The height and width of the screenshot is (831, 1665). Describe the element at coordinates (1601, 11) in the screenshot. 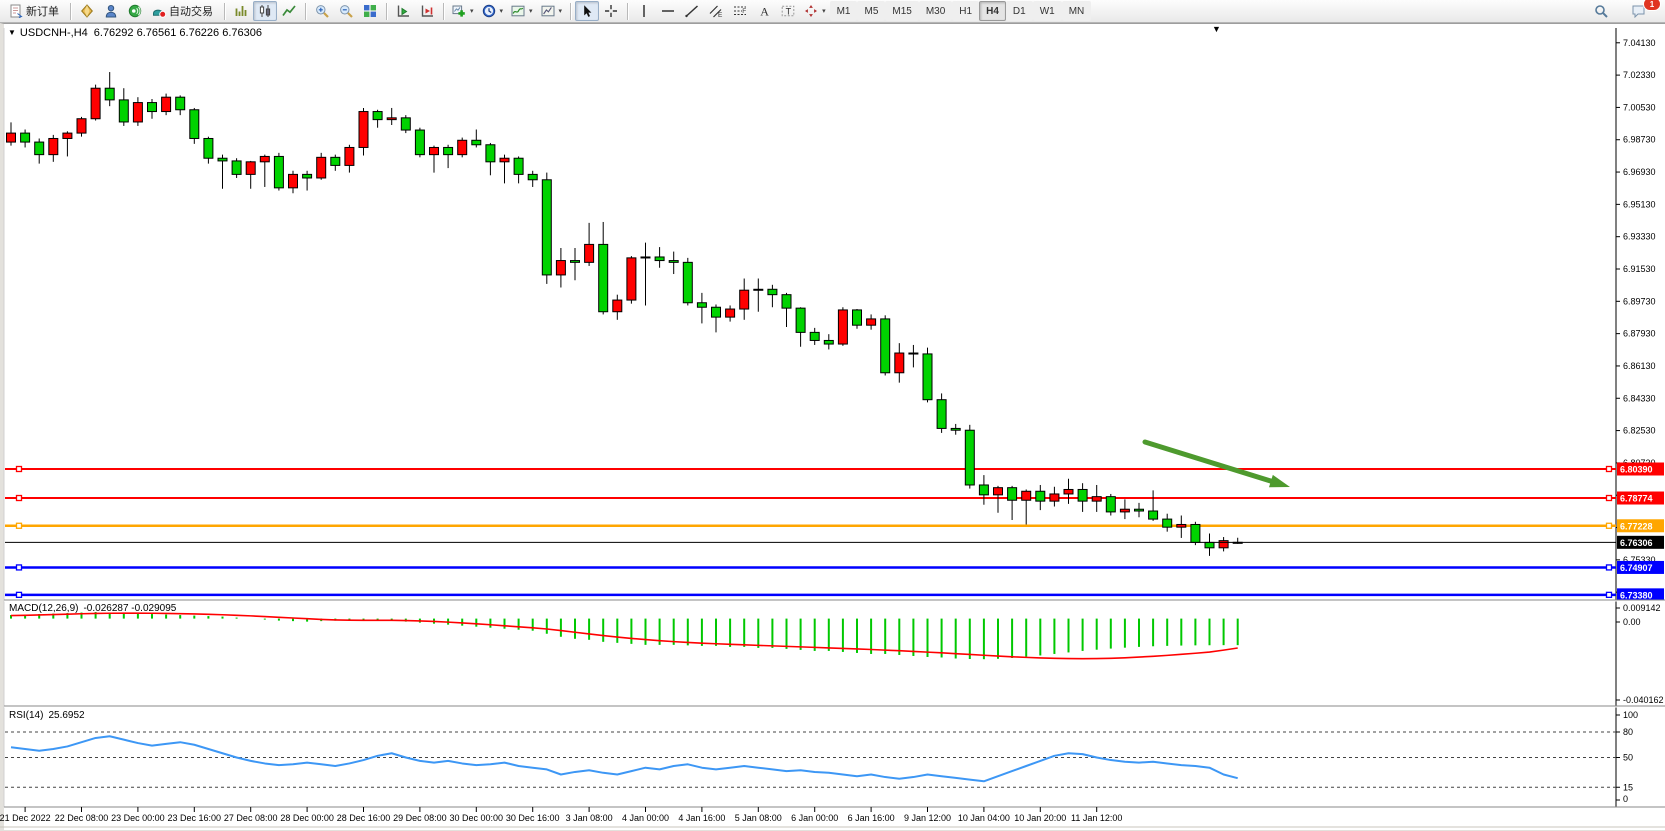

I see `search-button` at that location.